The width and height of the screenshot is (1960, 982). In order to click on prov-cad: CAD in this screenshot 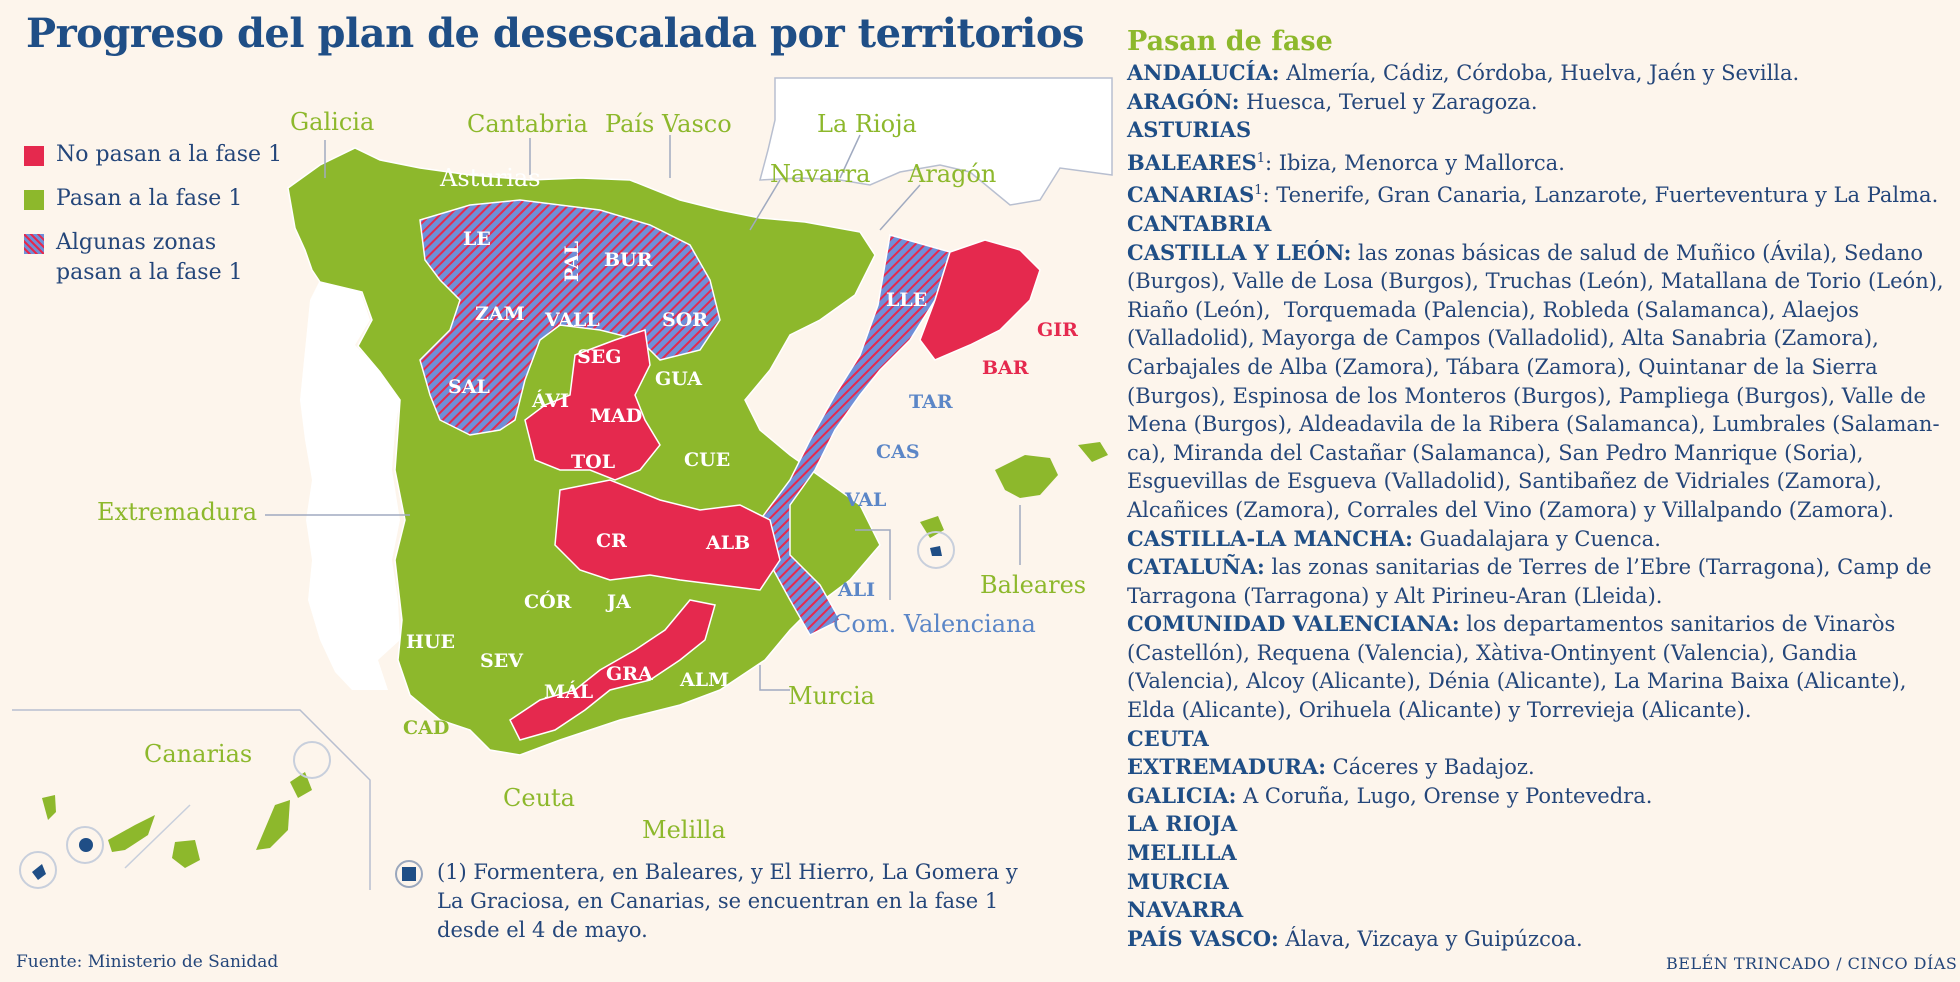, I will do `click(426, 728)`.